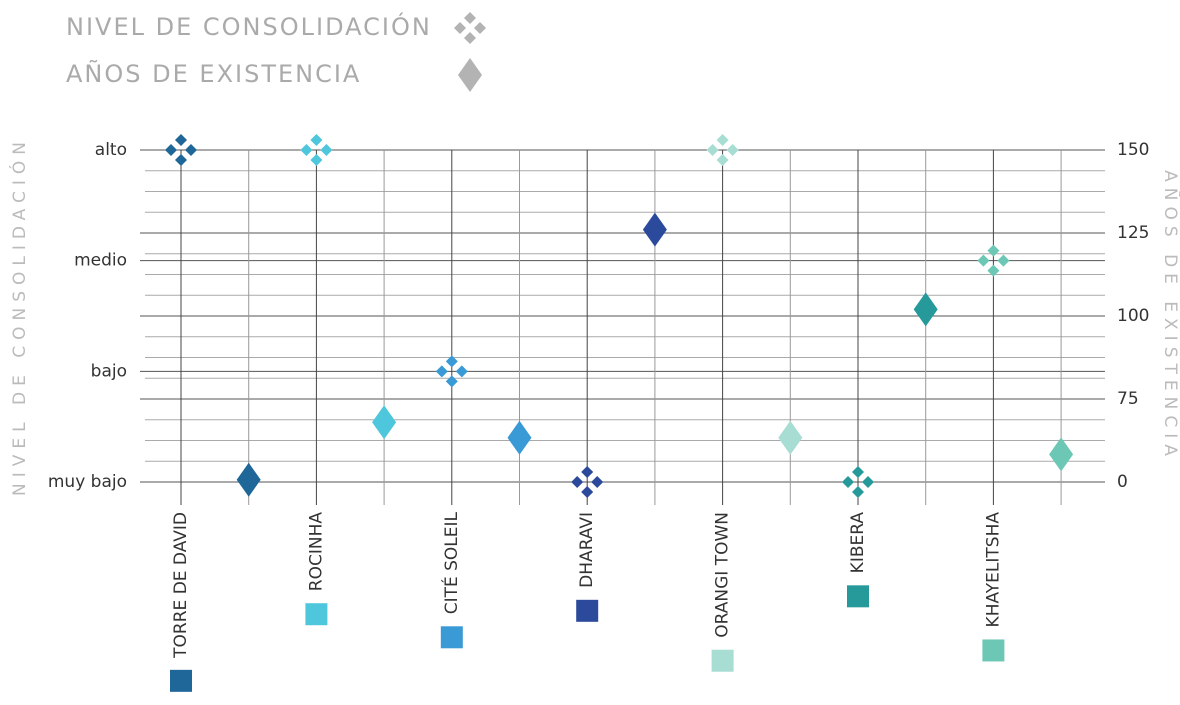  What do you see at coordinates (181, 585) in the screenshot?
I see `x-tick-label: TORRE DE DAVID` at bounding box center [181, 585].